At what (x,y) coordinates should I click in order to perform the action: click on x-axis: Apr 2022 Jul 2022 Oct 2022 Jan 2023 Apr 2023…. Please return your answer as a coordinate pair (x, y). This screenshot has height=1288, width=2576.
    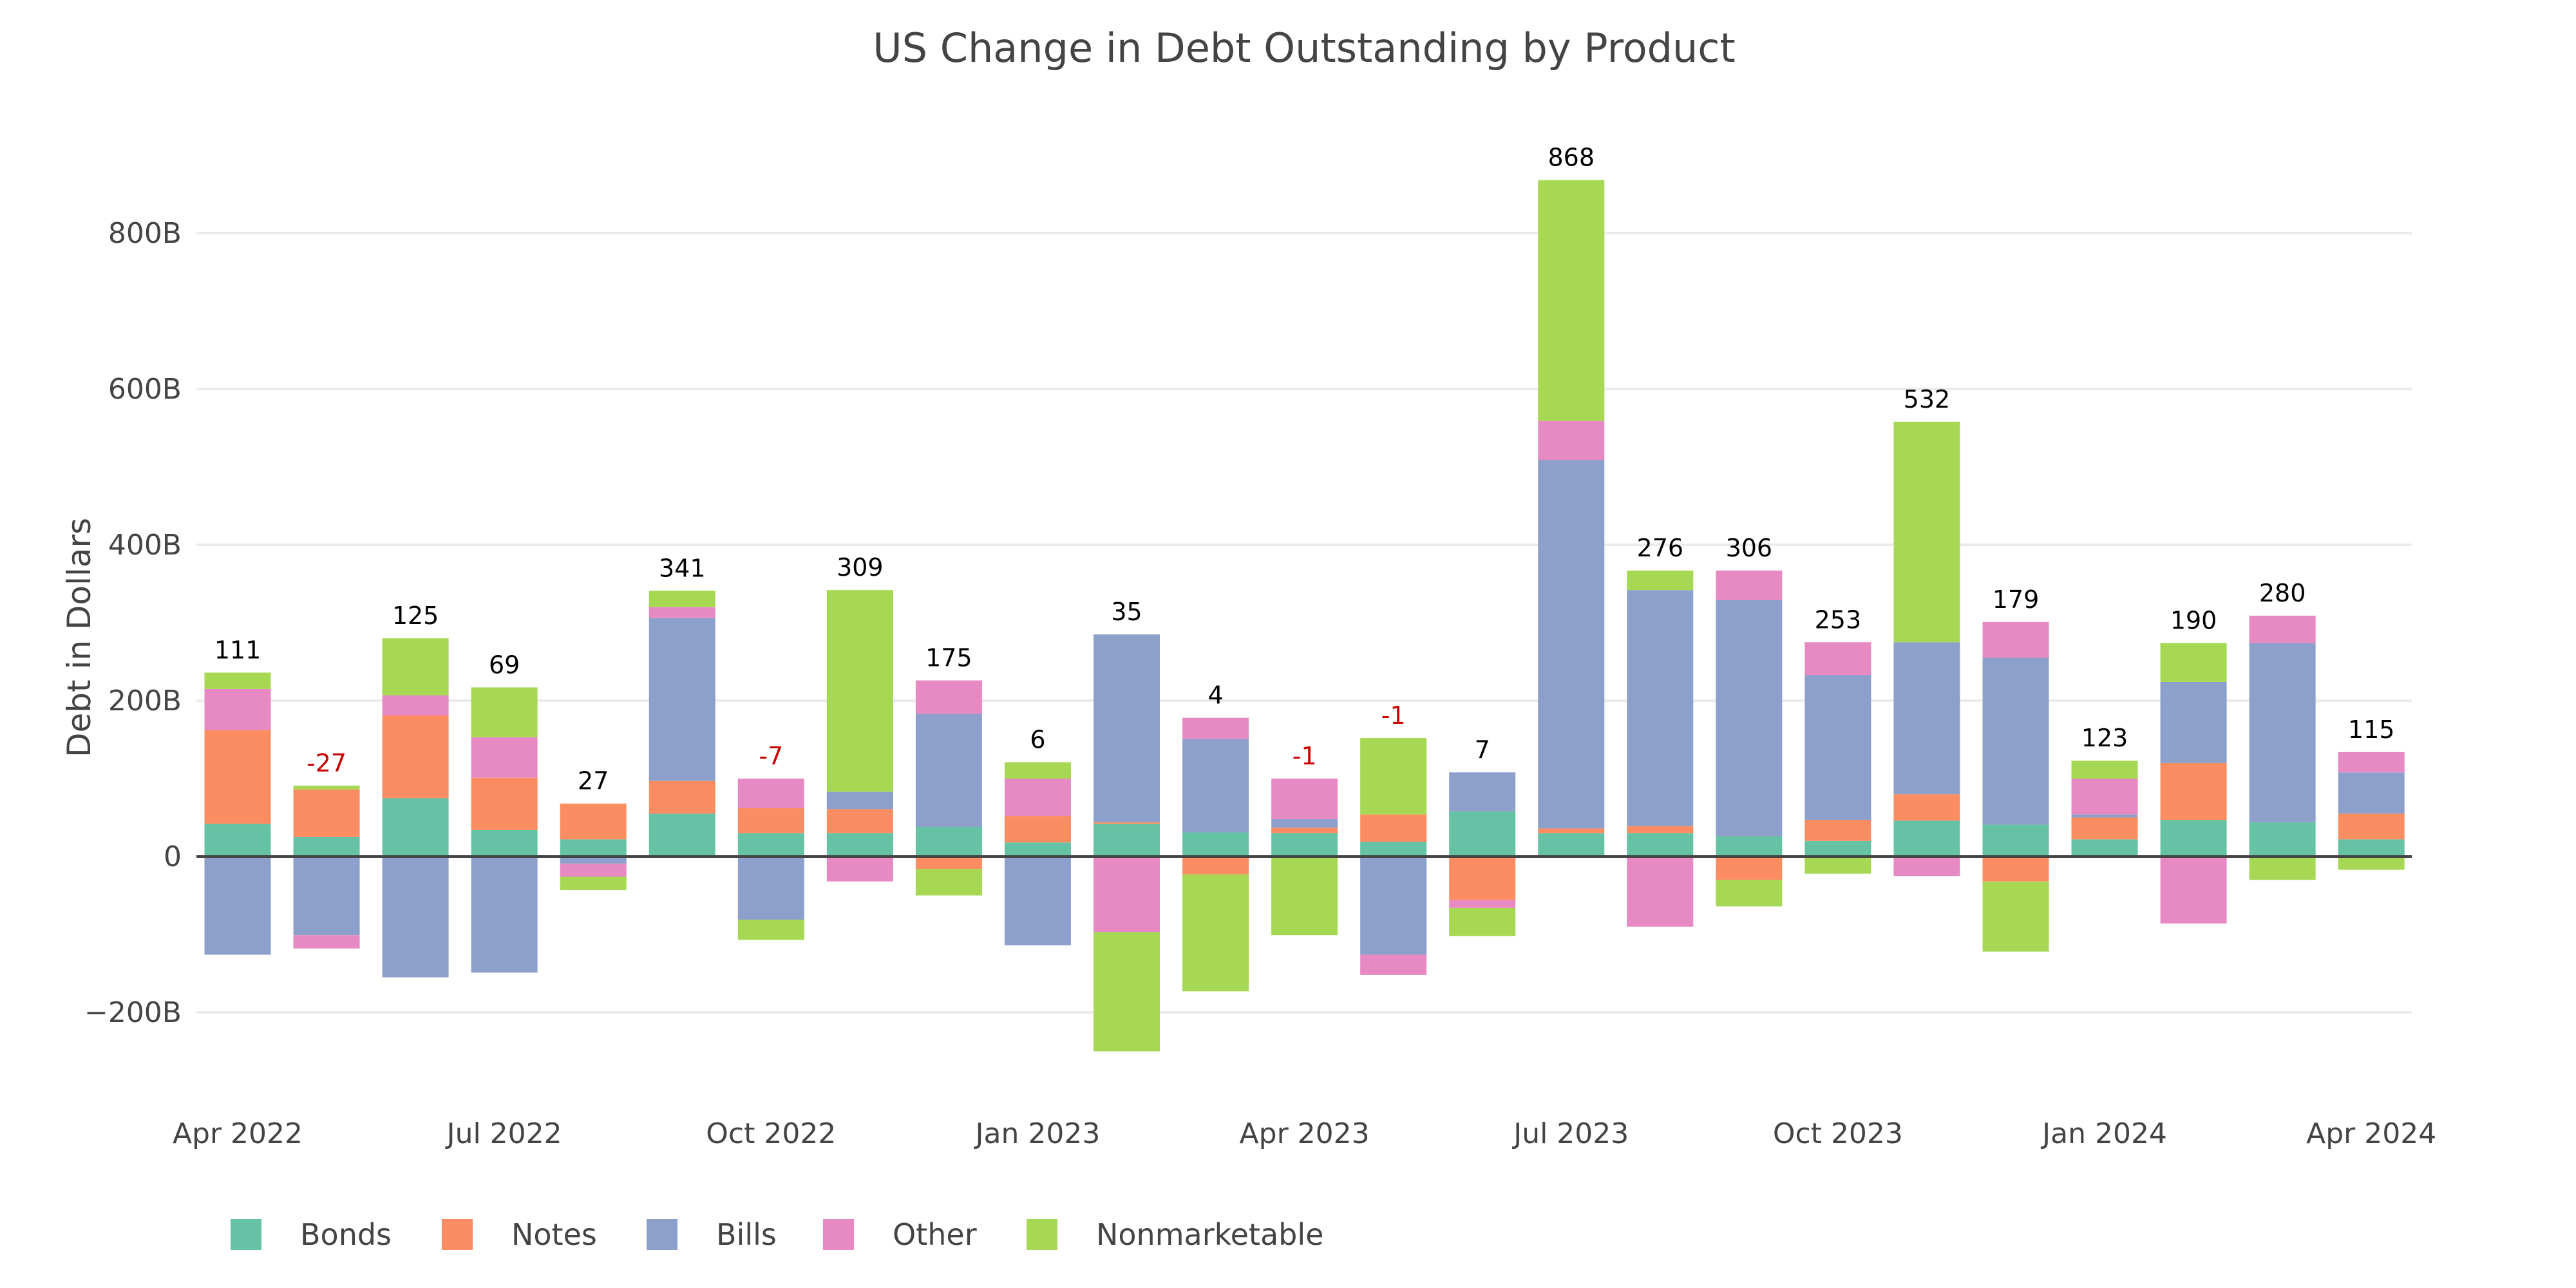
    Looking at the image, I should click on (1304, 1133).